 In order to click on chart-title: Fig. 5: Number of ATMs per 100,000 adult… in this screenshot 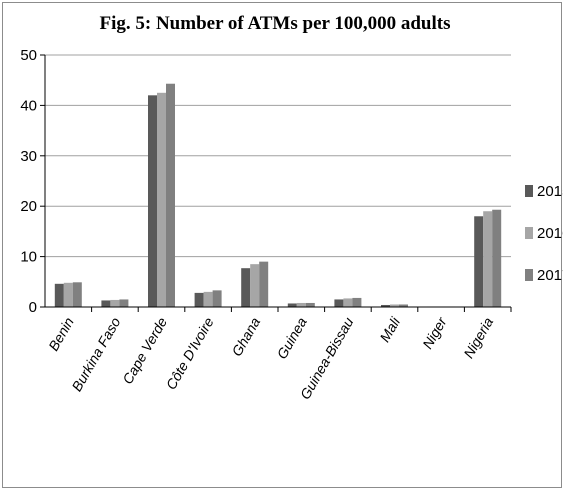, I will do `click(275, 23)`.